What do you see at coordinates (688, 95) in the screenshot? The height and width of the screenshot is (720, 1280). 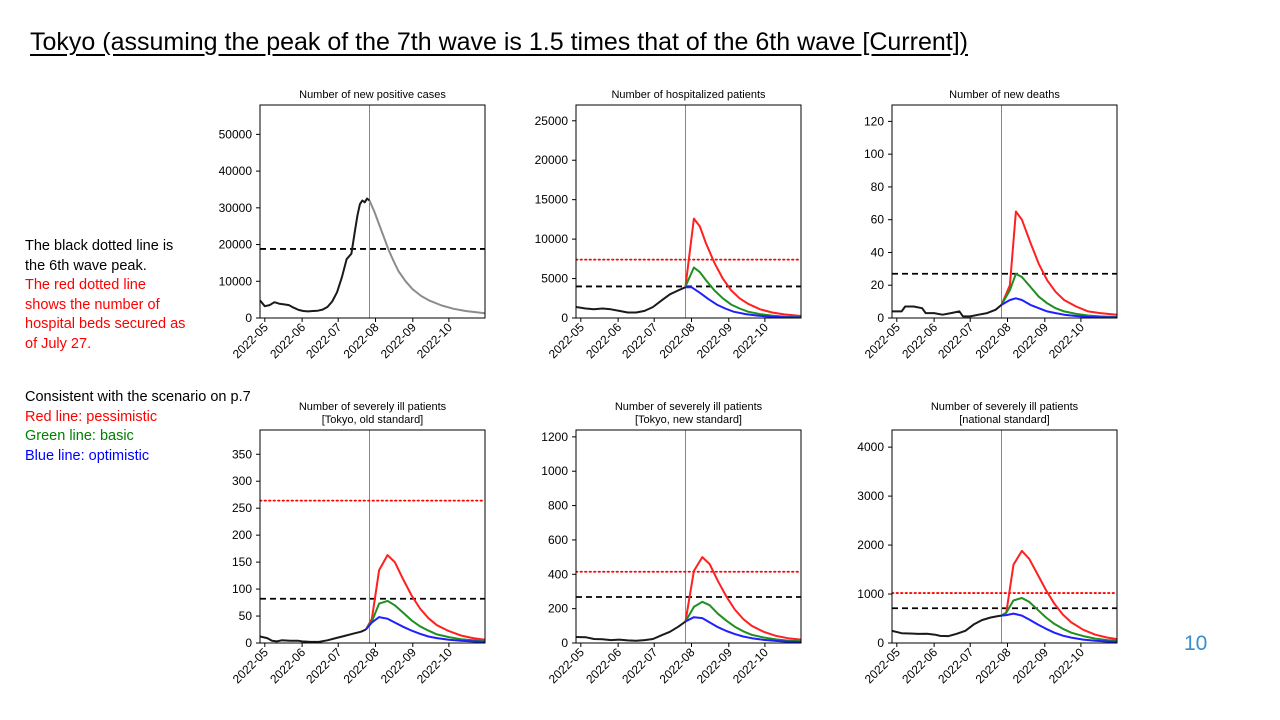 I see `chart-title: Number of hospitalized patients` at bounding box center [688, 95].